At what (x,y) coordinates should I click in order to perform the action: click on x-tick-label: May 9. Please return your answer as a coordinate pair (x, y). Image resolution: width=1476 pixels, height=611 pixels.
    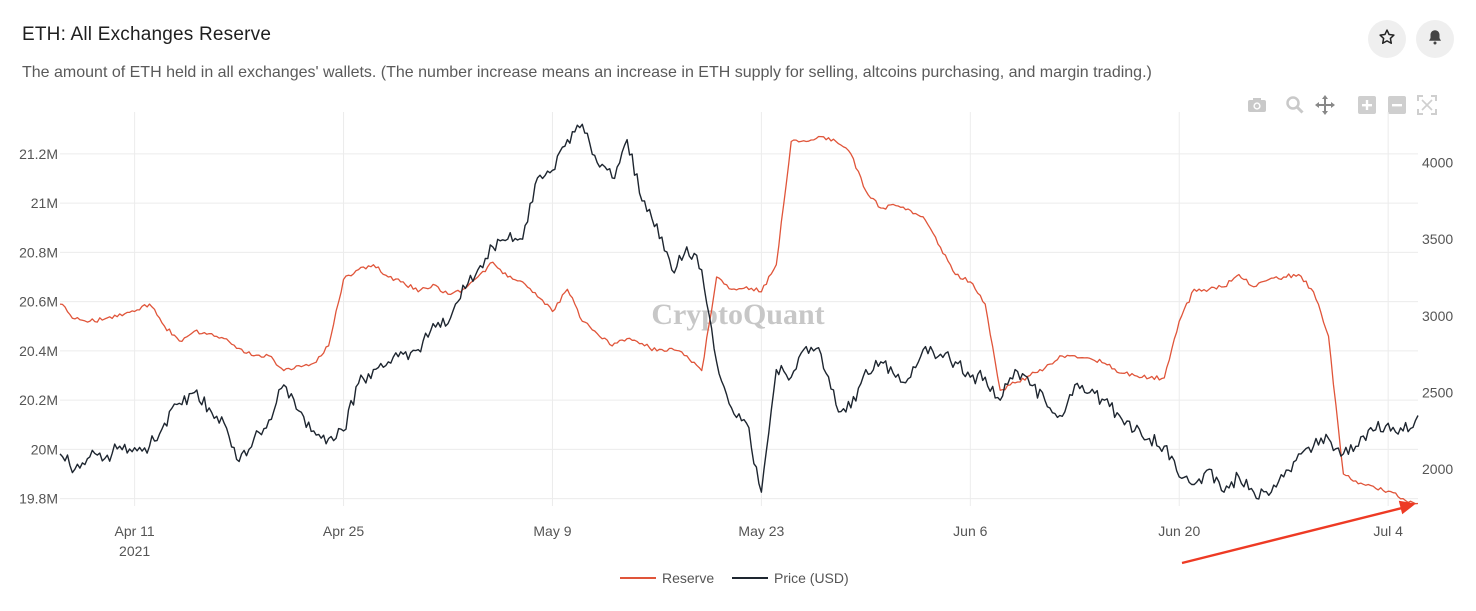
    Looking at the image, I should click on (552, 531).